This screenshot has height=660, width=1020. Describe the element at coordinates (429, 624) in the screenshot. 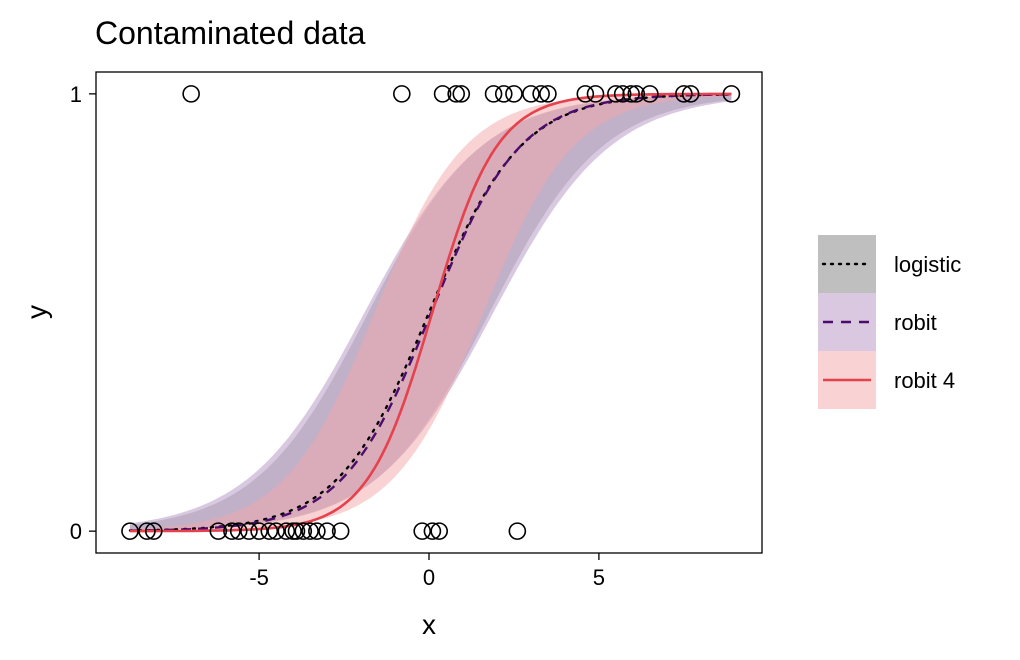

I see `x-axis-title: x` at that location.